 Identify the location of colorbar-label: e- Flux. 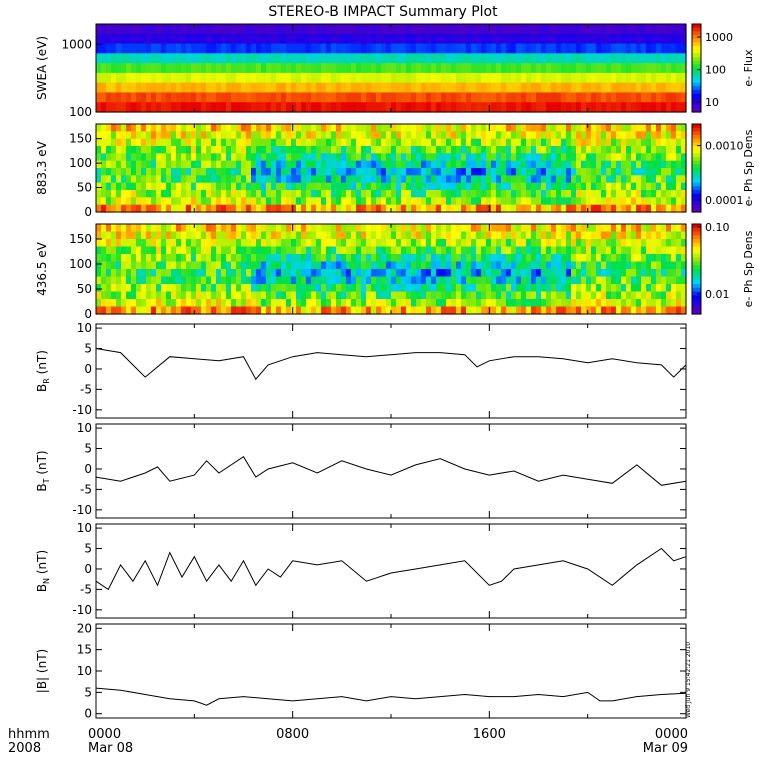
(748, 68).